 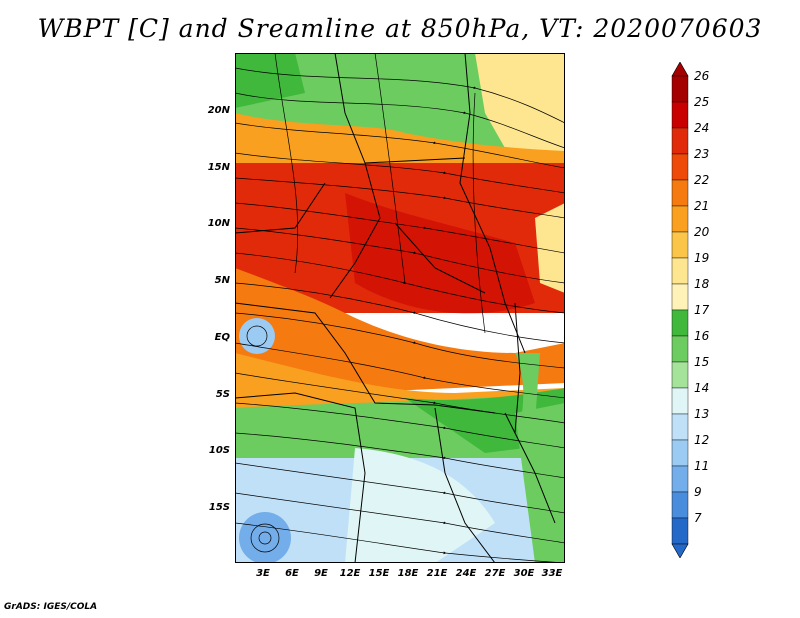 I want to click on colorbar-top-arrow, so click(x=680, y=69).